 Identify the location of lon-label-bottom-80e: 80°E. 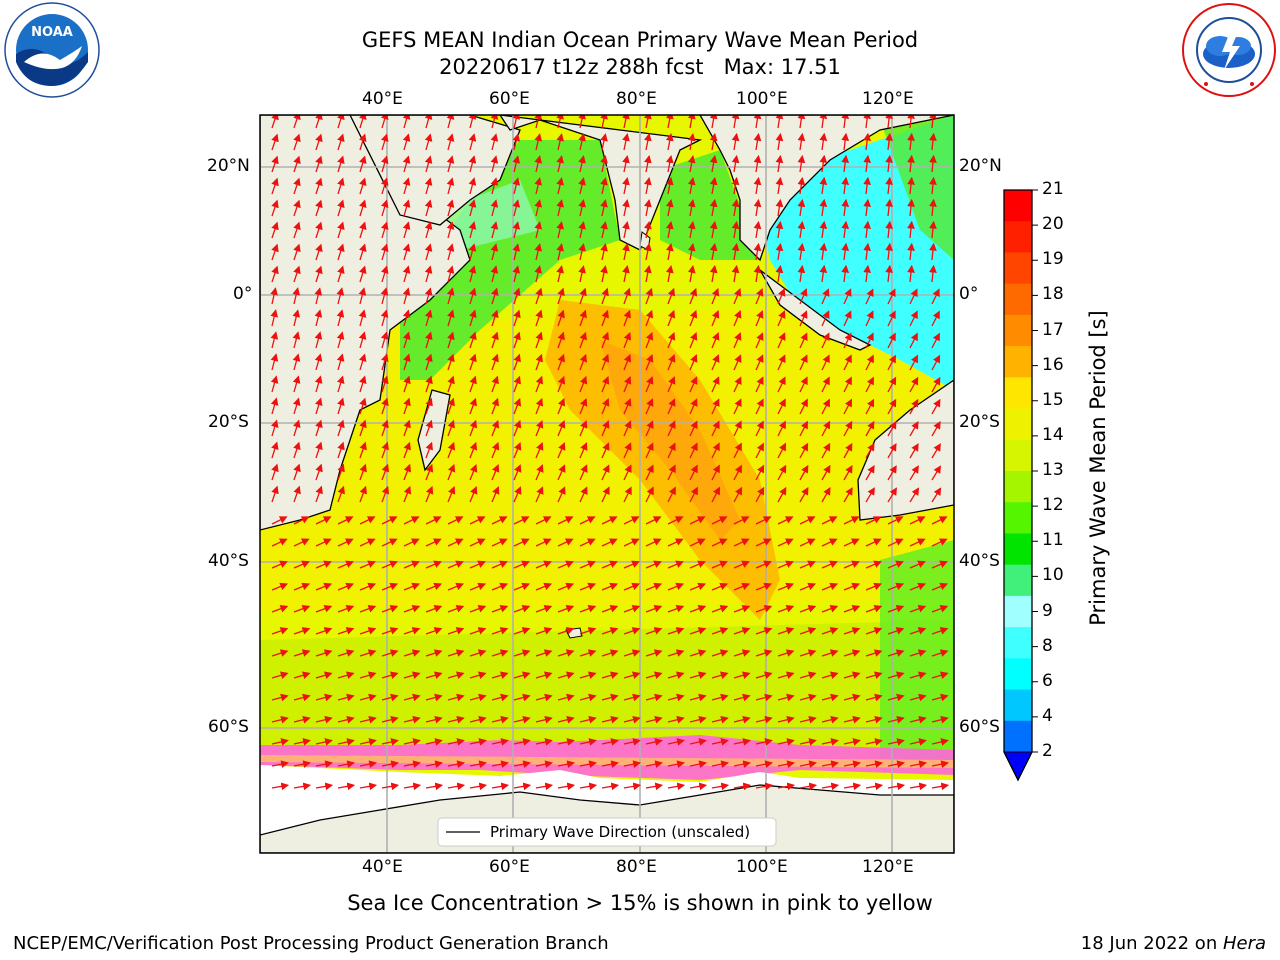
(636, 867).